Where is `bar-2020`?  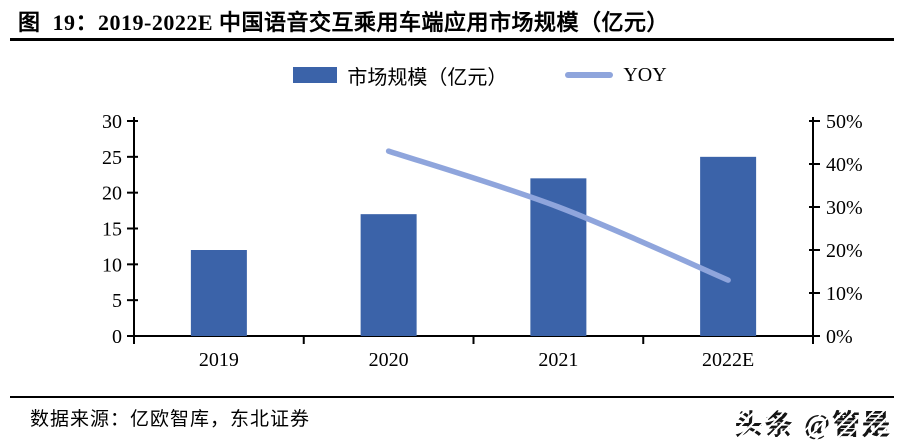
bar-2020 is located at coordinates (388, 275).